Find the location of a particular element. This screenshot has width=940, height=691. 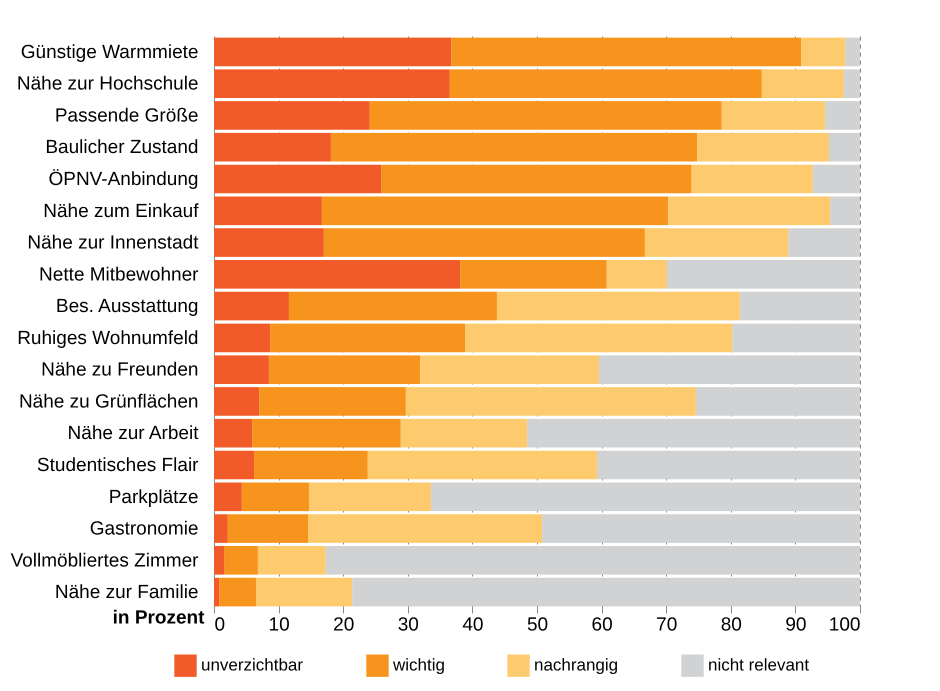

x-axis-title: in Prozent is located at coordinates (159, 618).